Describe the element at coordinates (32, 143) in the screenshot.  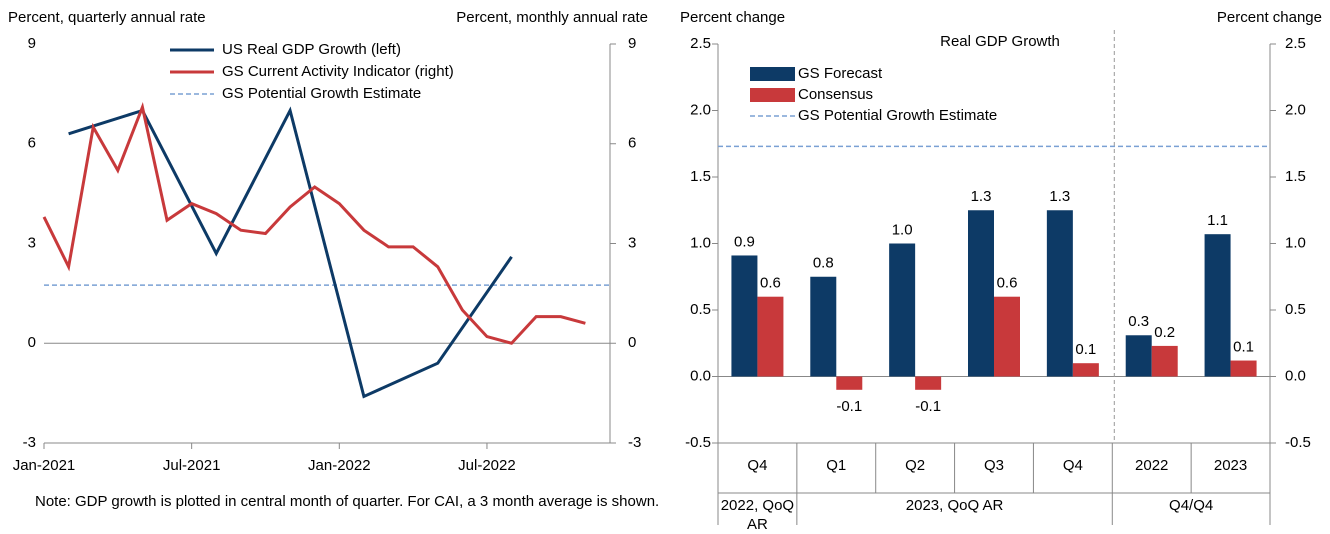
I see `y-tick-label: 6` at that location.